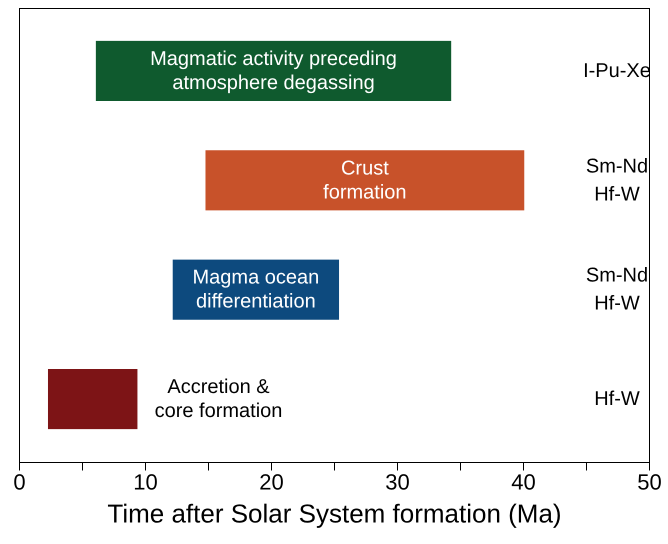 Image resolution: width=668 pixels, height=544 pixels. What do you see at coordinates (256, 289) in the screenshot?
I see `annotation: Magma ocean differentiation` at bounding box center [256, 289].